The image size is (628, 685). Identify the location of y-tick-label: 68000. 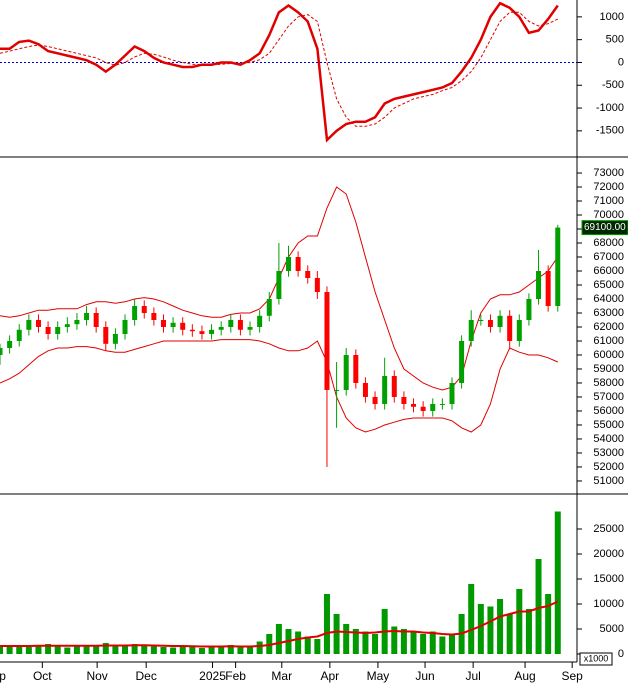
(608, 243).